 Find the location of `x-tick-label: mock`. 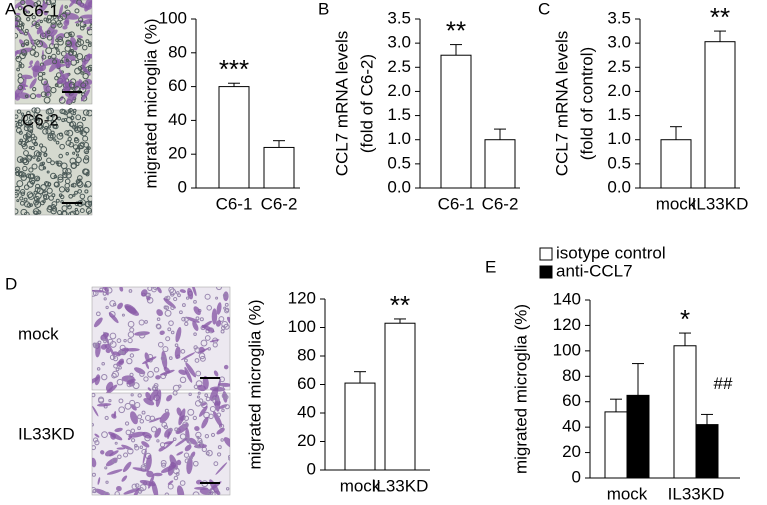

x-tick-label: mock is located at coordinates (627, 493).